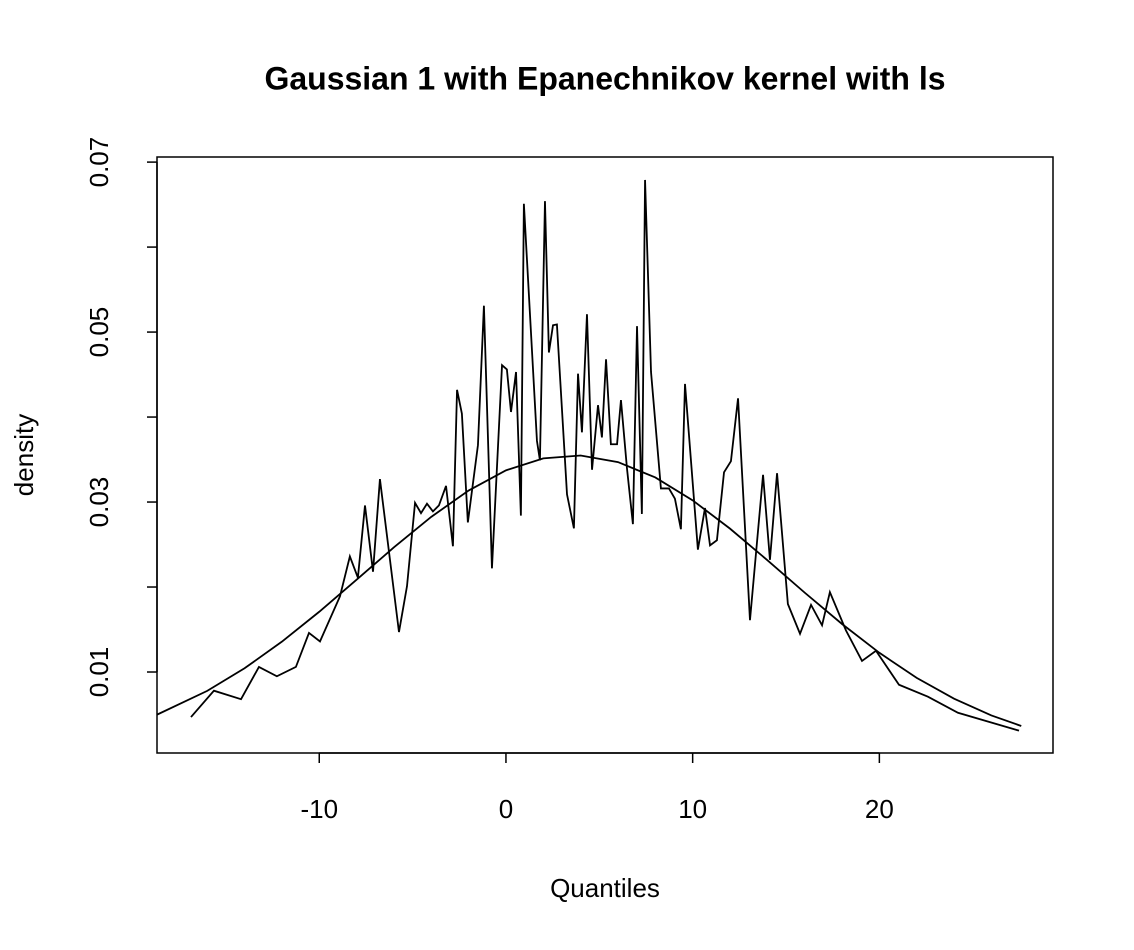  I want to click on x-tick-label: 0, so click(506, 809).